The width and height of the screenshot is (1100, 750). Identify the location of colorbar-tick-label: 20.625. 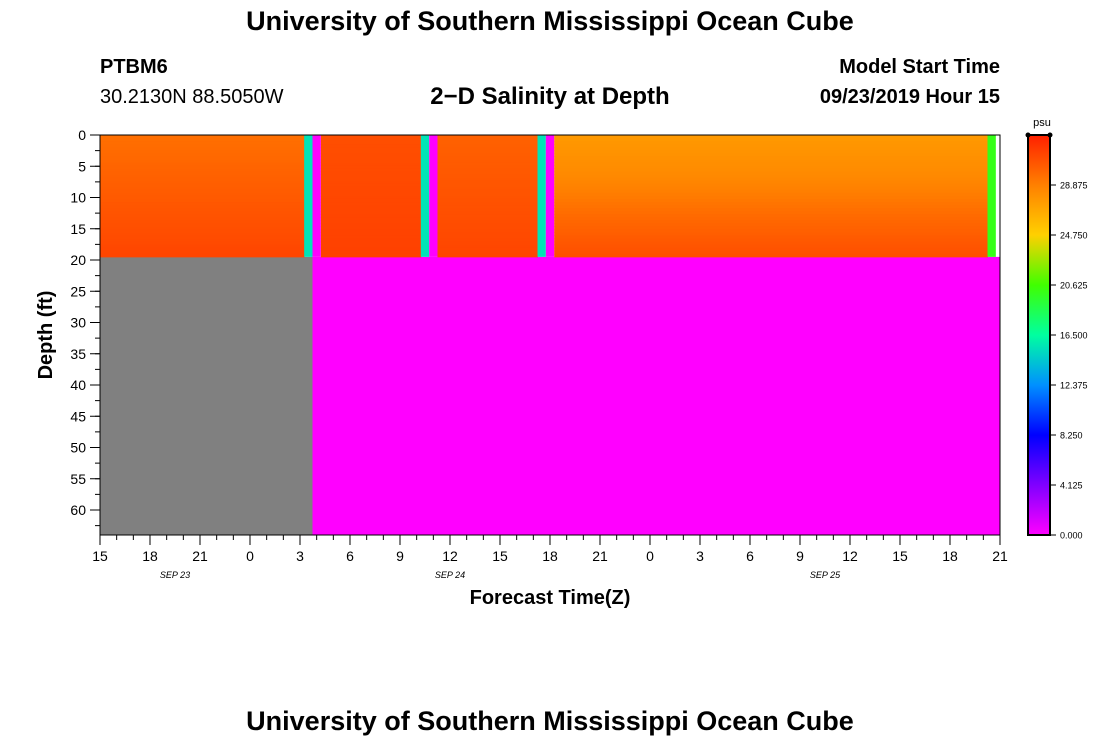
(1074, 286).